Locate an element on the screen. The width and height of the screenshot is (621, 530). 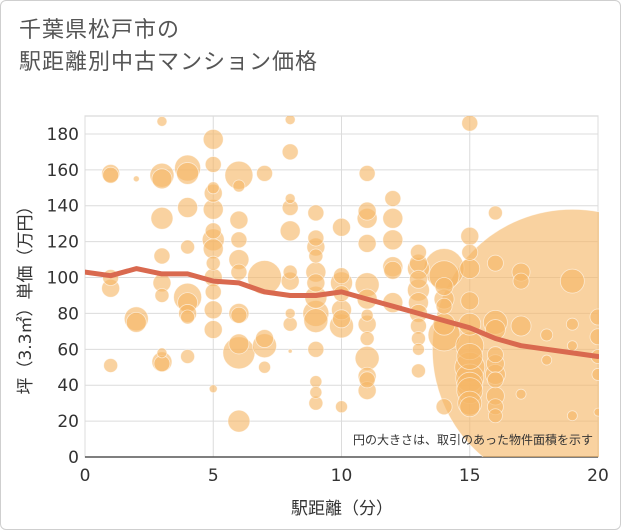
y-axis-label: 坪（3.3㎡）単価（万円） is located at coordinates (26, 295).